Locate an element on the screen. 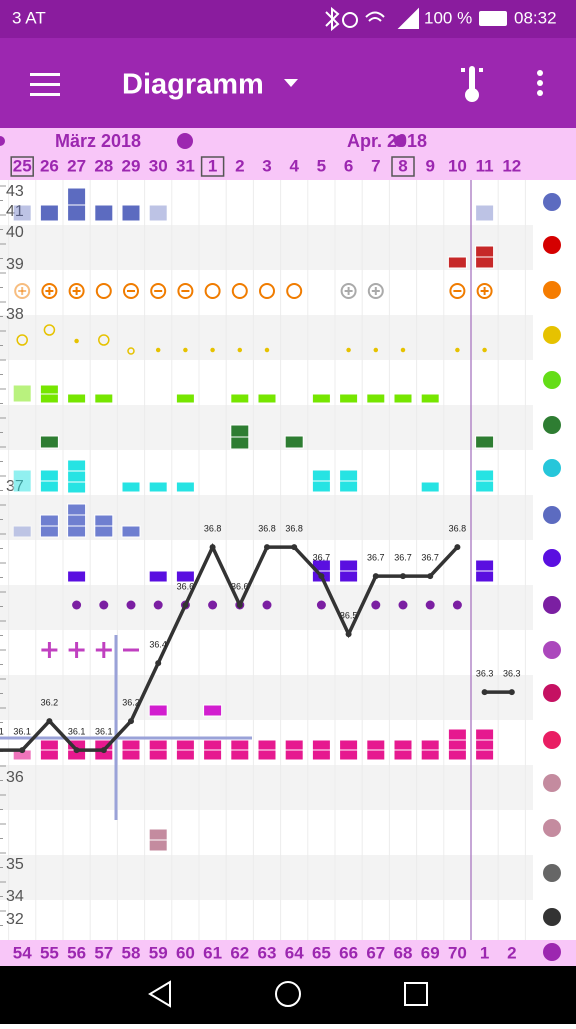  date-label: 6 is located at coordinates (348, 165).